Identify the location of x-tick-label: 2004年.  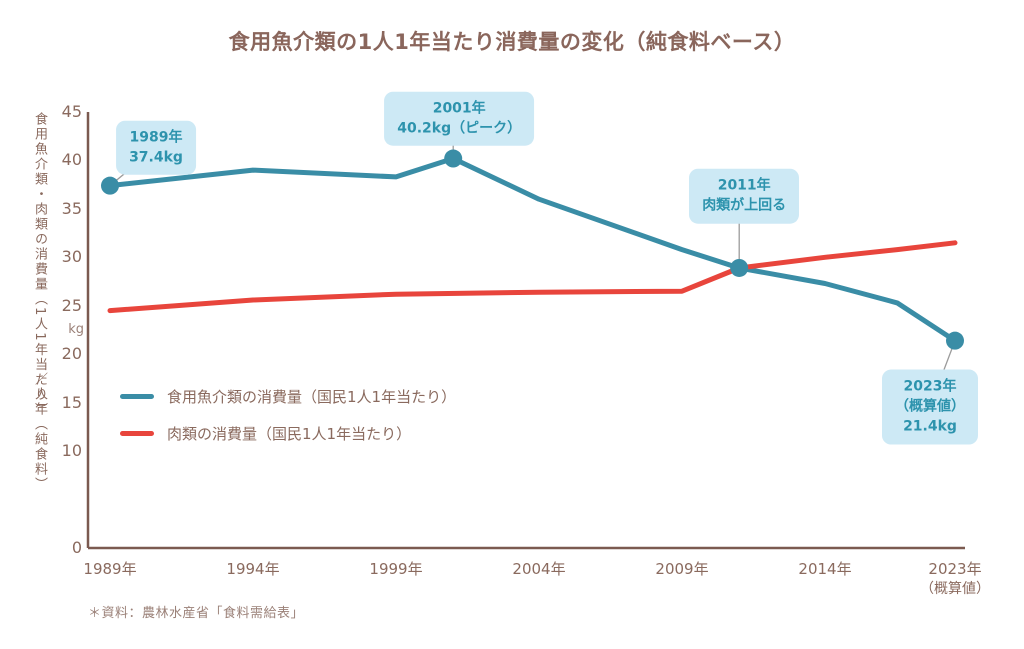
(539, 569).